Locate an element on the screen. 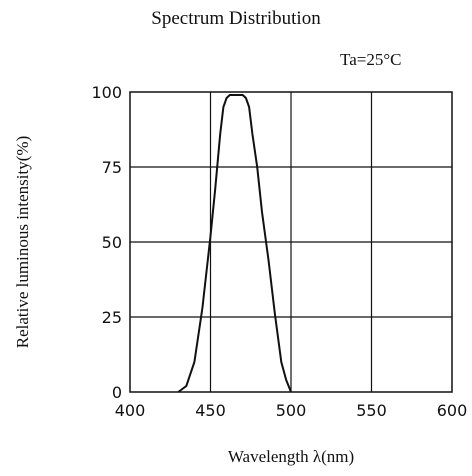 The height and width of the screenshot is (476, 472). y-tick-labels: 0 25 50 75 100 is located at coordinates (106, 242).